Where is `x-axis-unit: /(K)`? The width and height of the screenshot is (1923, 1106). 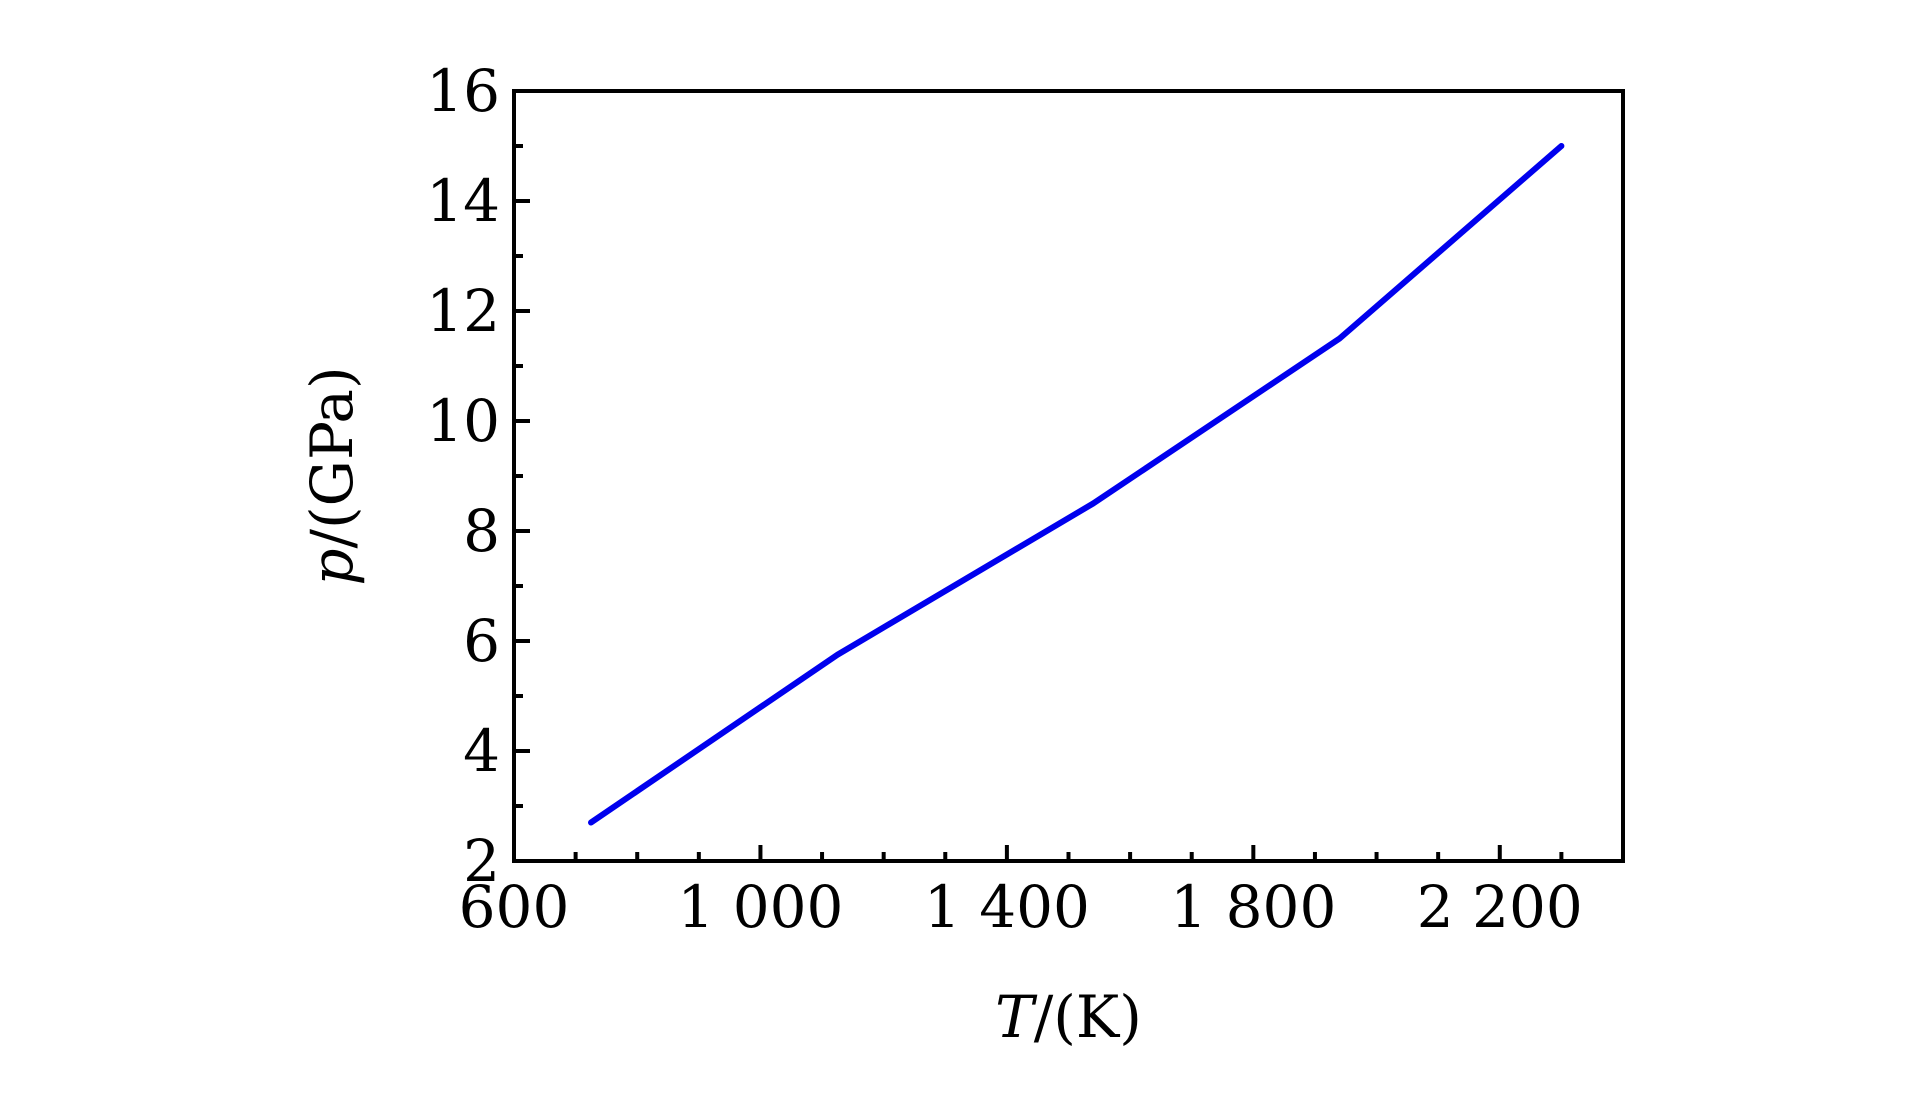 x-axis-unit: /(K) is located at coordinates (1088, 1017).